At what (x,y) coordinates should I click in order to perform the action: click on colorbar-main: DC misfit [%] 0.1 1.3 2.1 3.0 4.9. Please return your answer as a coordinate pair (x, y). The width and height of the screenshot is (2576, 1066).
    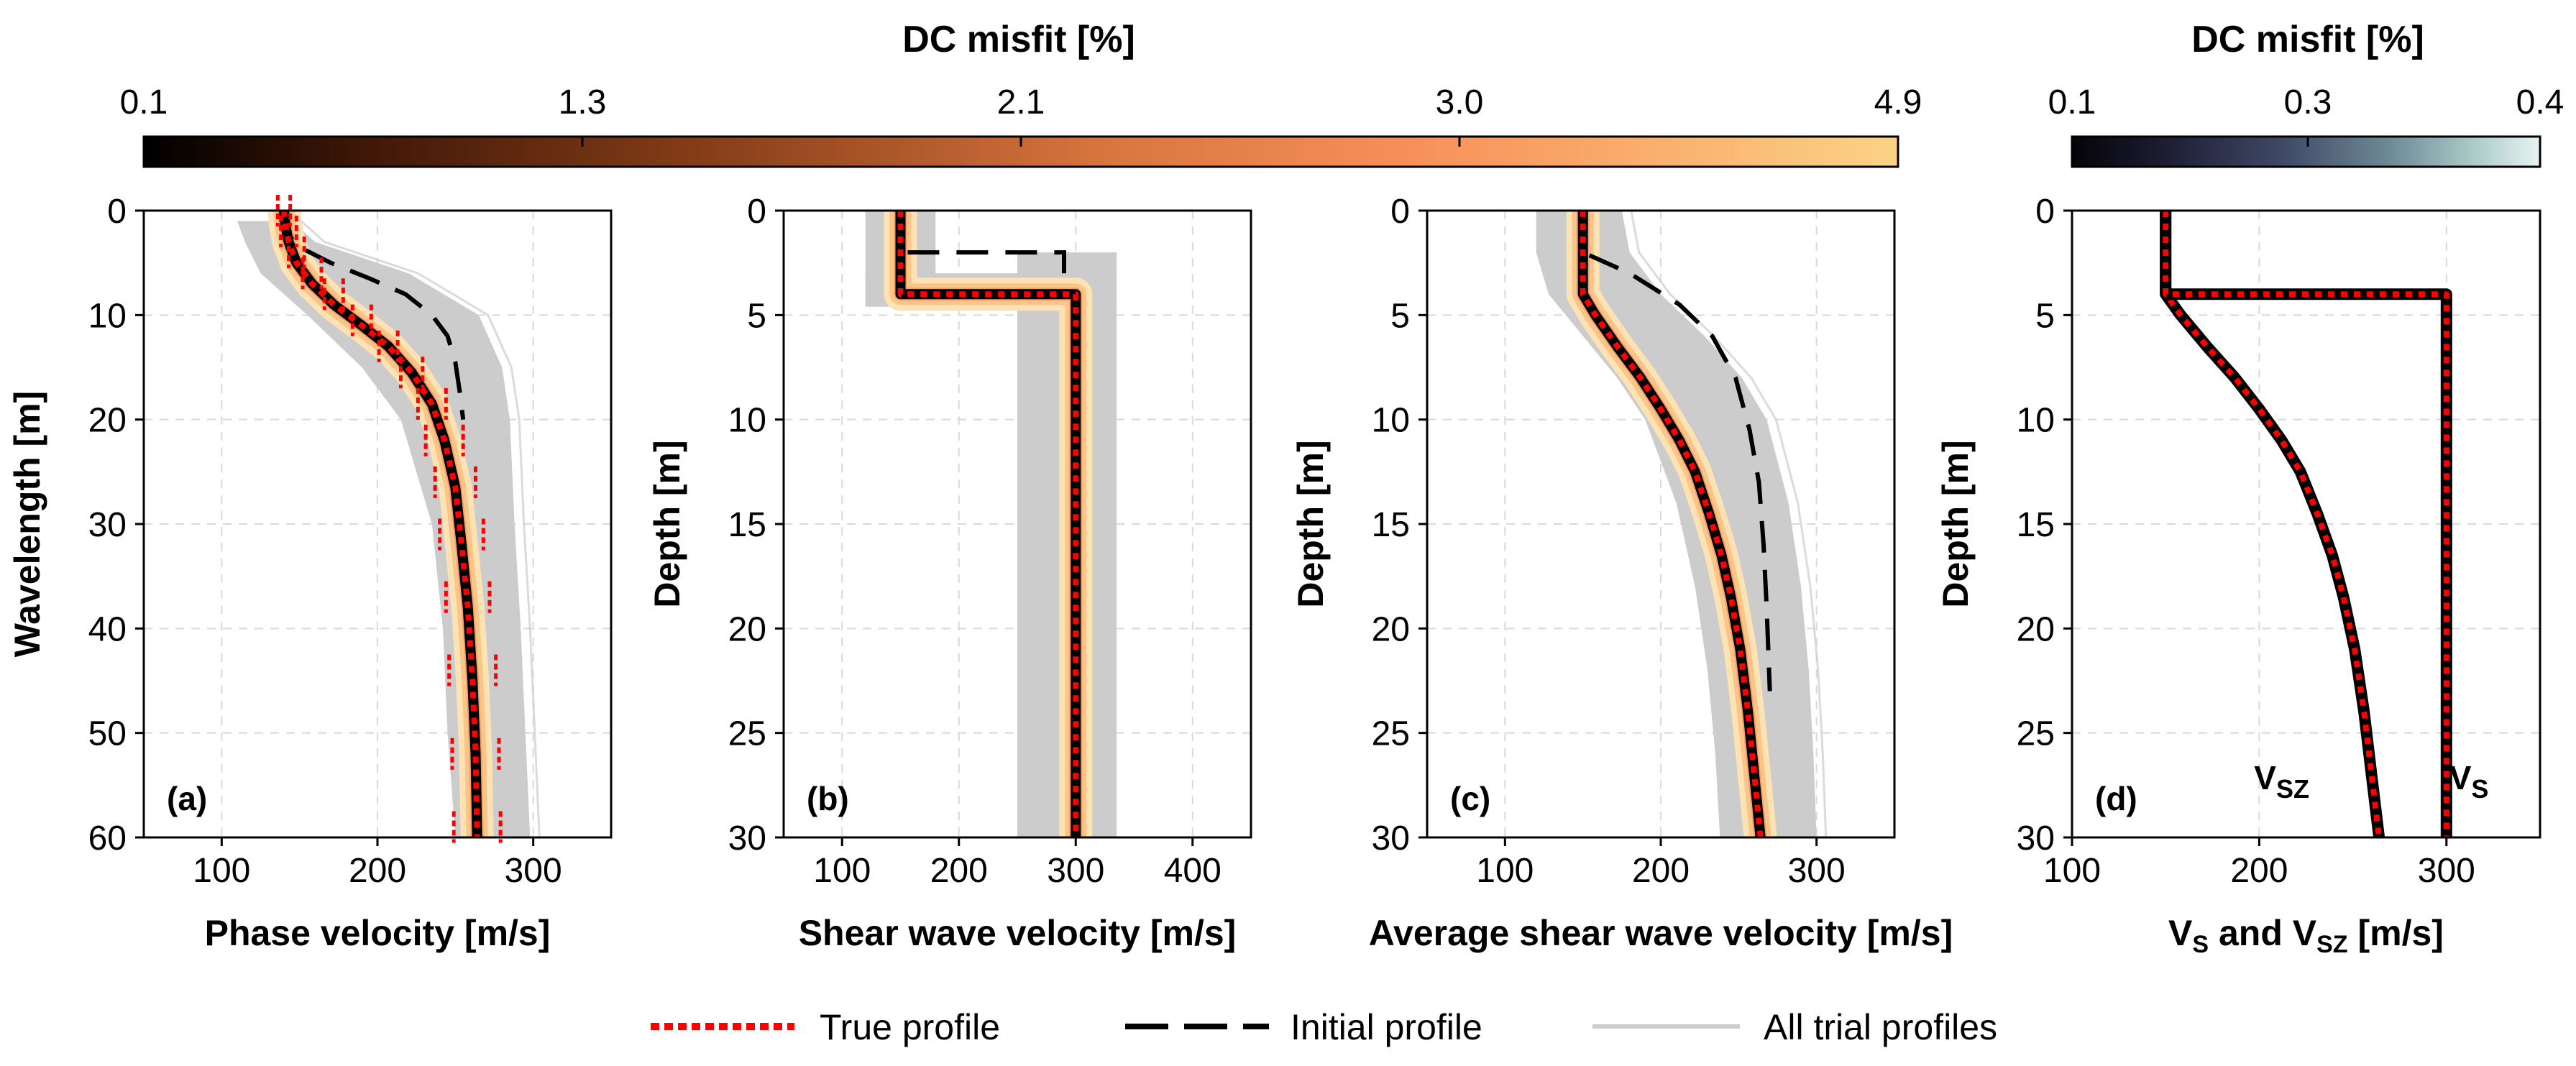
    Looking at the image, I should click on (1021, 94).